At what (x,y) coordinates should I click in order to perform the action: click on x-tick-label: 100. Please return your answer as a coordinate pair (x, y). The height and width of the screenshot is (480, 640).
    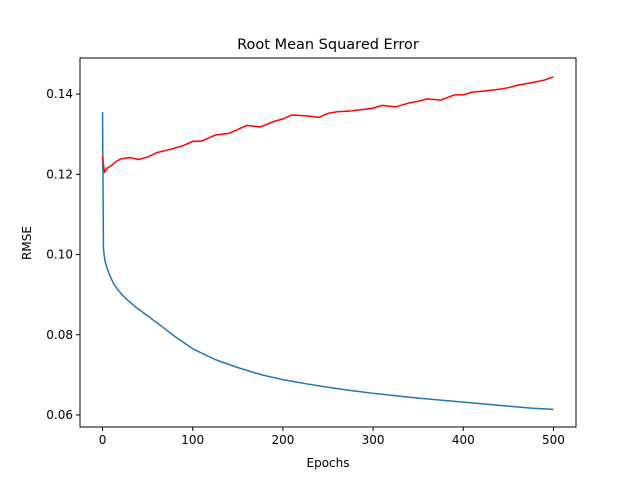
    Looking at the image, I should click on (192, 440).